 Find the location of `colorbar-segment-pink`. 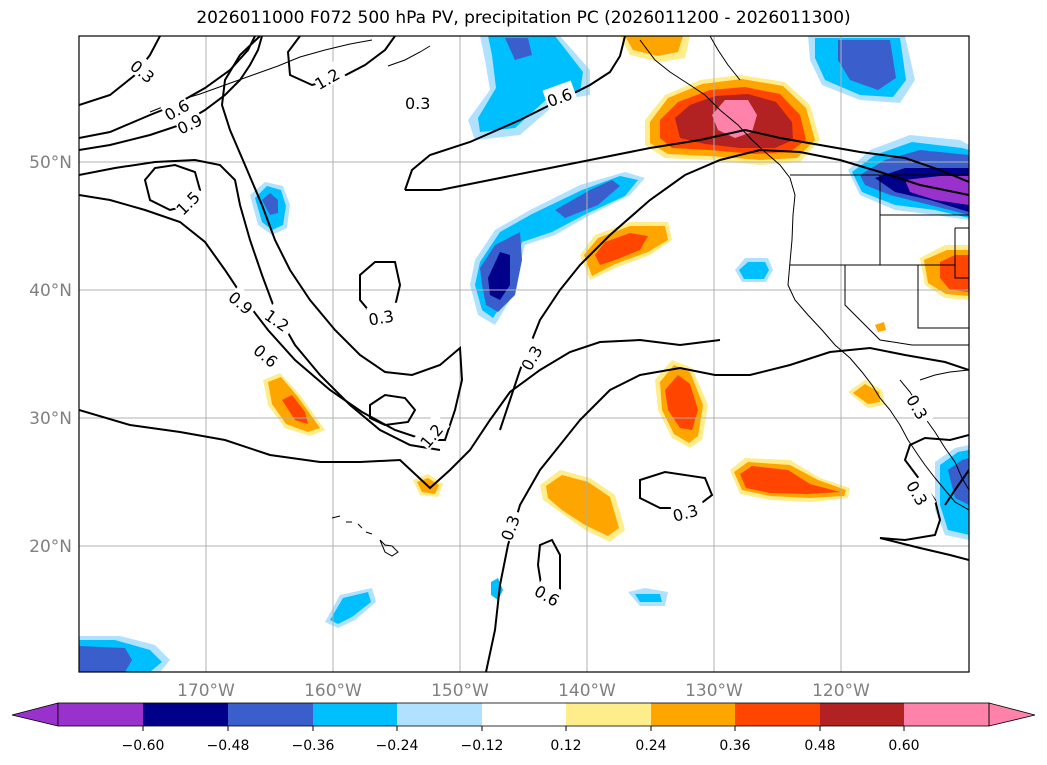

colorbar-segment-pink is located at coordinates (946, 714).